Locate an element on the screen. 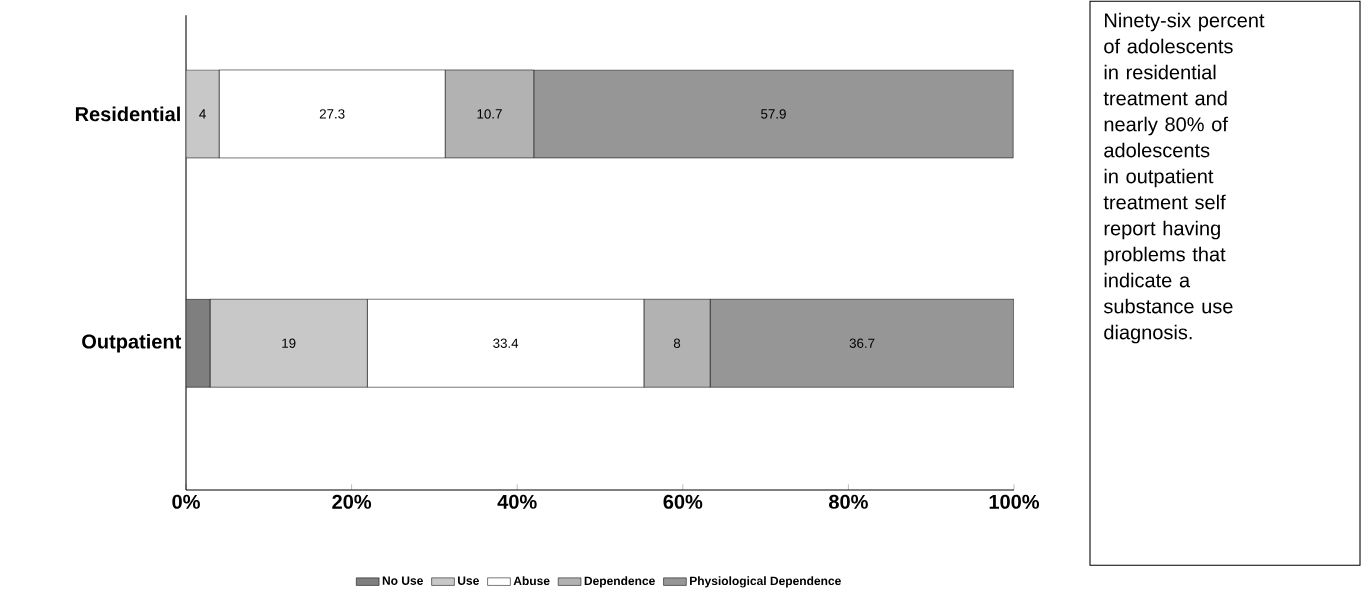 The image size is (1364, 592). y-tick-label: Outpatient is located at coordinates (132, 343).